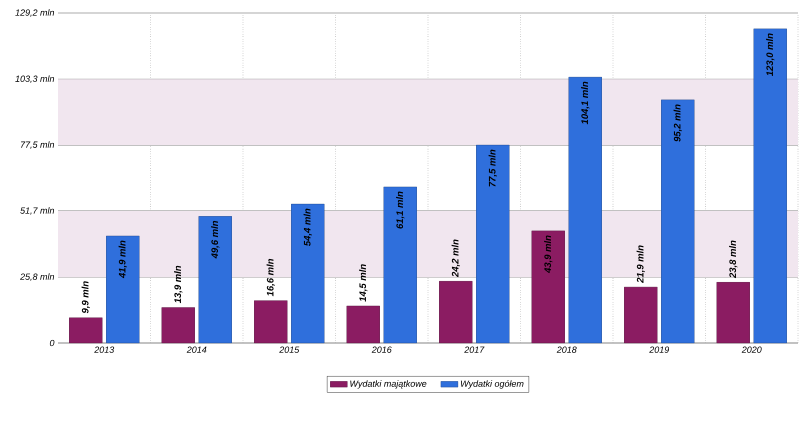  I want to click on data-label: 95,2 mln, so click(678, 123).